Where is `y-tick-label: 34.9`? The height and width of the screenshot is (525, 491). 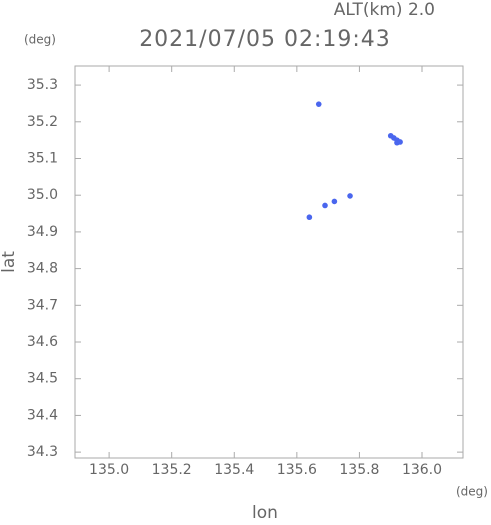
y-tick-label: 34.9 is located at coordinates (42, 232).